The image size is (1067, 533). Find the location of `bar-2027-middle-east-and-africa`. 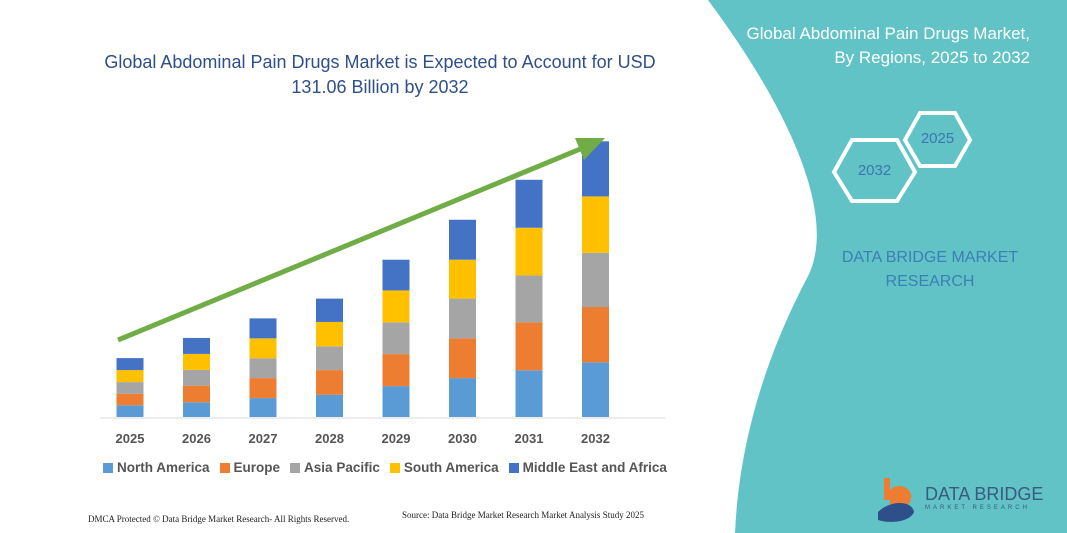

bar-2027-middle-east-and-africa is located at coordinates (263, 328).